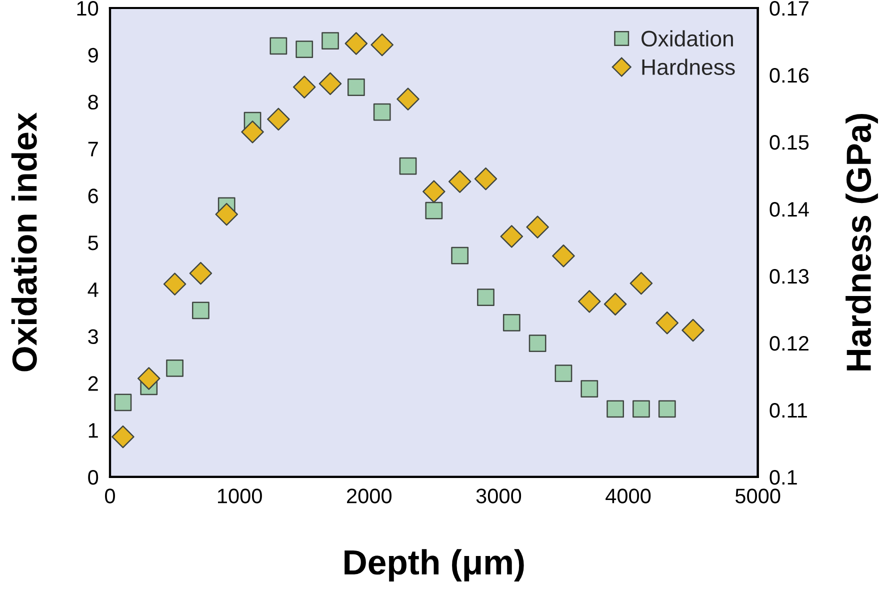 Image resolution: width=885 pixels, height=592 pixels. I want to click on x-tick-label: 1000, so click(240, 496).